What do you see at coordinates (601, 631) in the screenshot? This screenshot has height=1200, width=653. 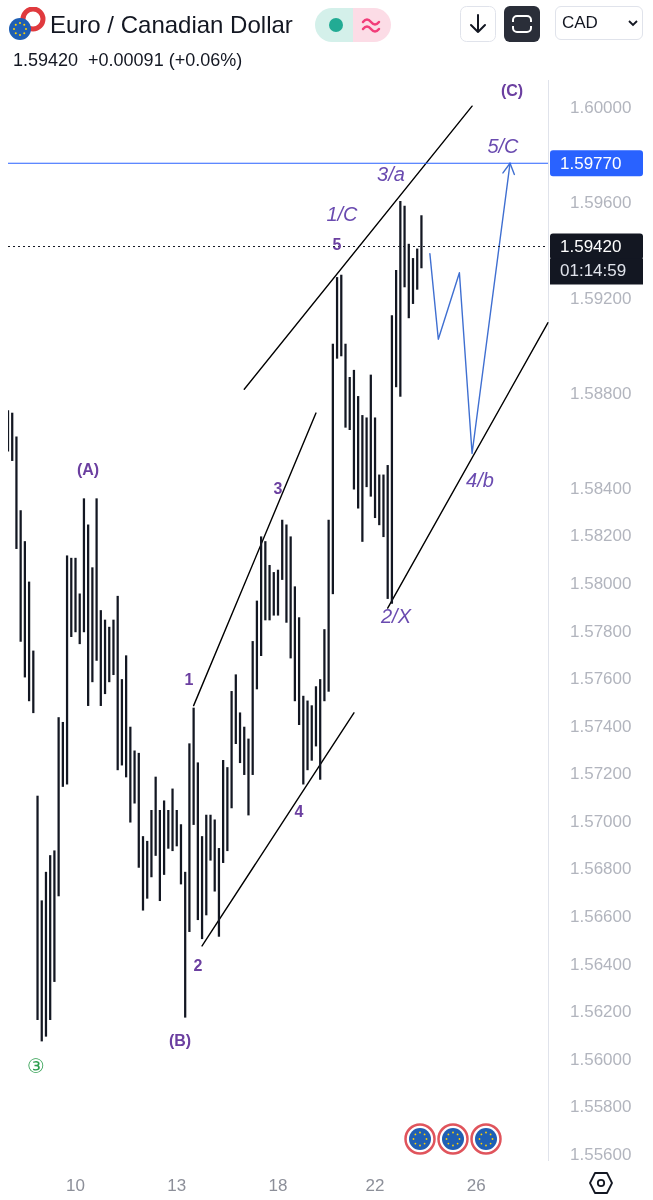 I see `y-tick-label: 1.57800` at bounding box center [601, 631].